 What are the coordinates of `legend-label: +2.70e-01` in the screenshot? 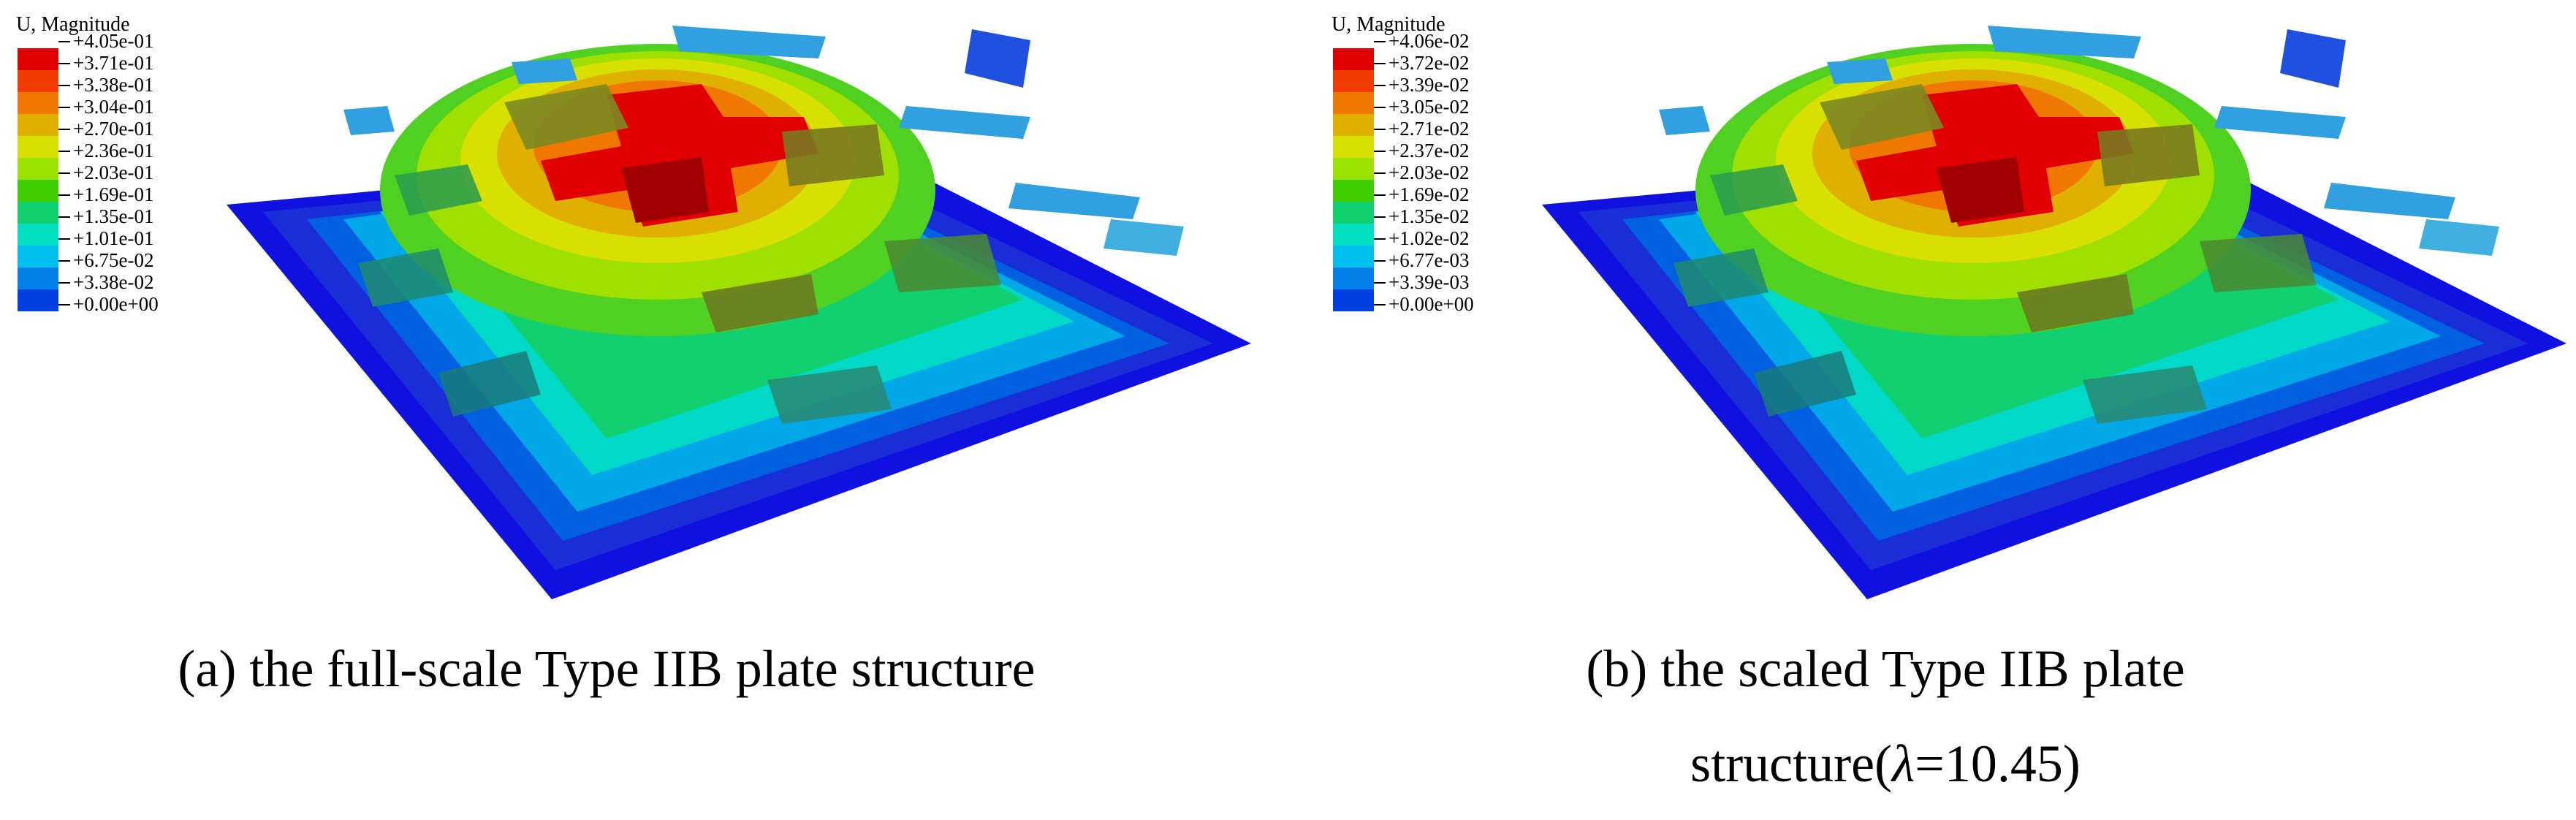 It's located at (113, 129).